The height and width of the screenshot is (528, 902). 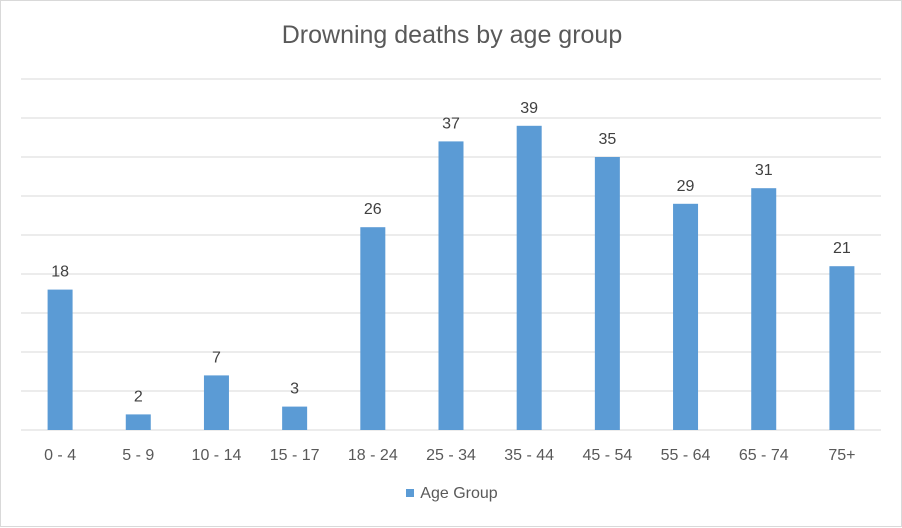 I want to click on data-label: 3, so click(x=294, y=389).